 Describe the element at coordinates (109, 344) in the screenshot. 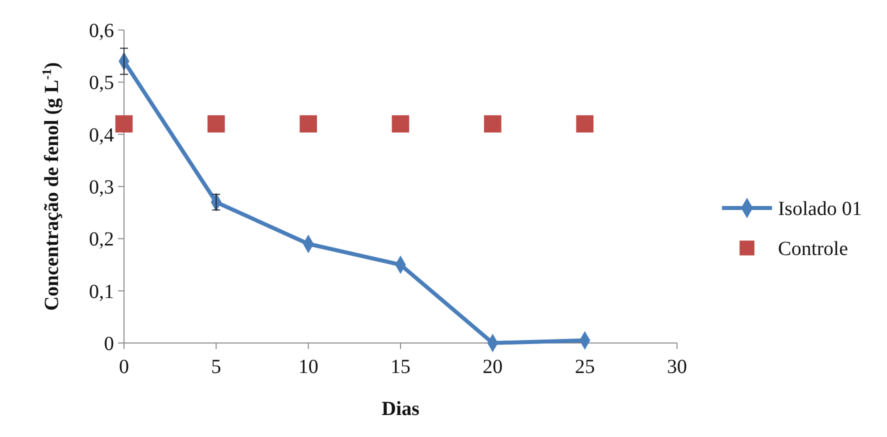

I see `y-tick-label: 0` at that location.